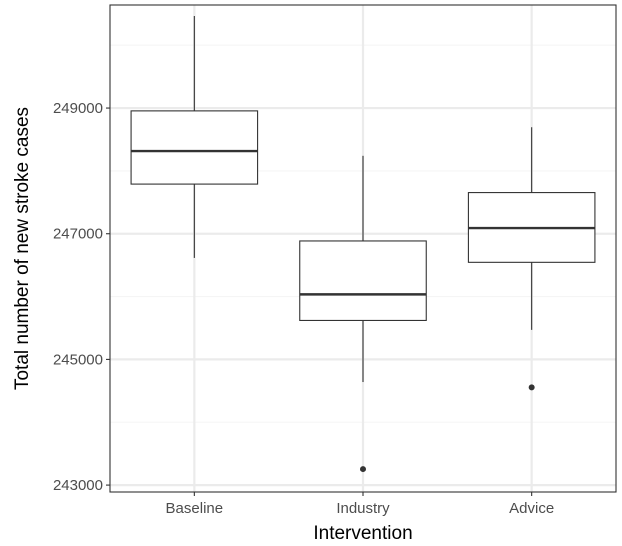 This screenshot has height=546, width=622. I want to click on y-axis: 243000 245000 247000 249000, so click(81, 297).